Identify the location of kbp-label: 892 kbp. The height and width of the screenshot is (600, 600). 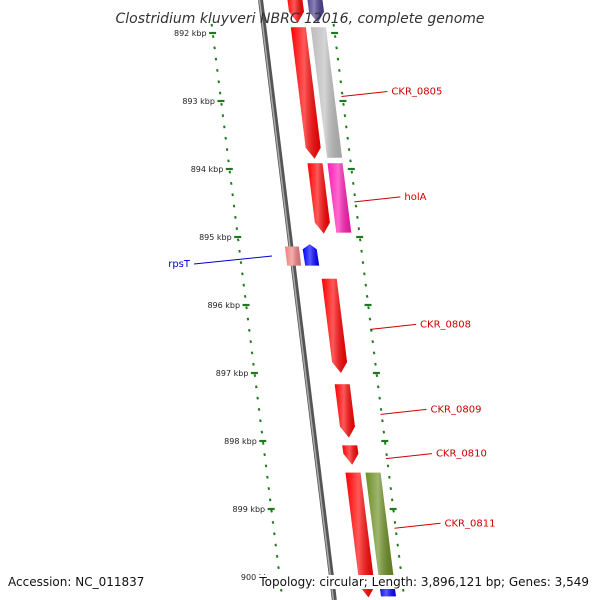
(190, 33).